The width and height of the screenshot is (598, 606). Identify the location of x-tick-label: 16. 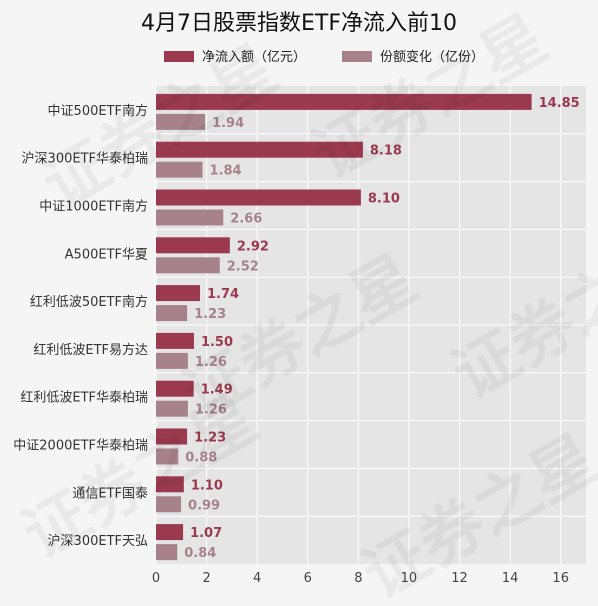
(560, 578).